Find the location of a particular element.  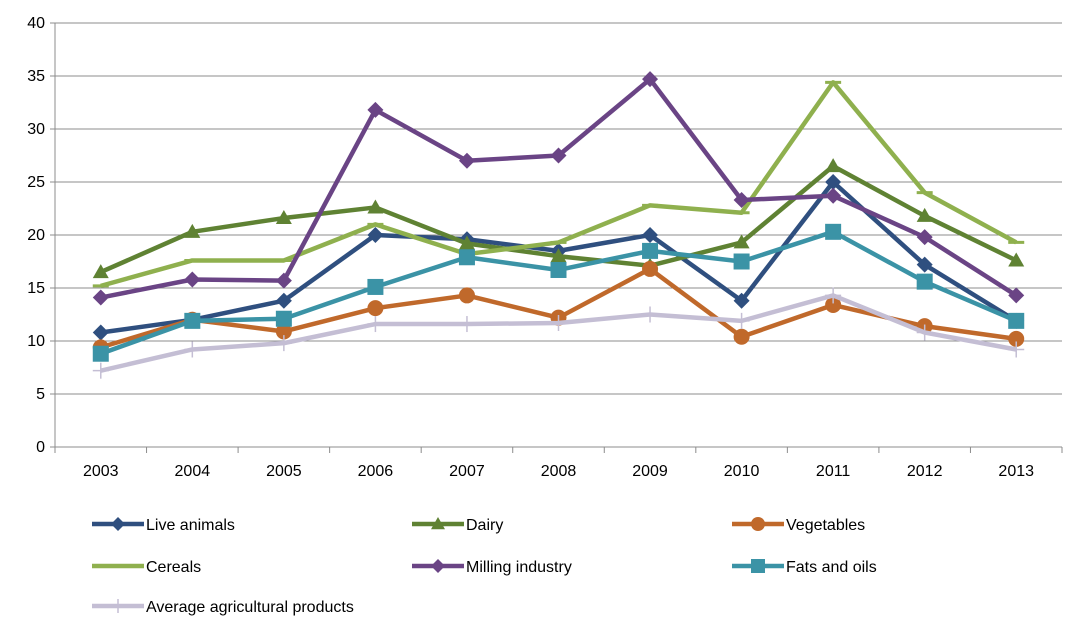

legend-item: Vegetables is located at coordinates (798, 525).